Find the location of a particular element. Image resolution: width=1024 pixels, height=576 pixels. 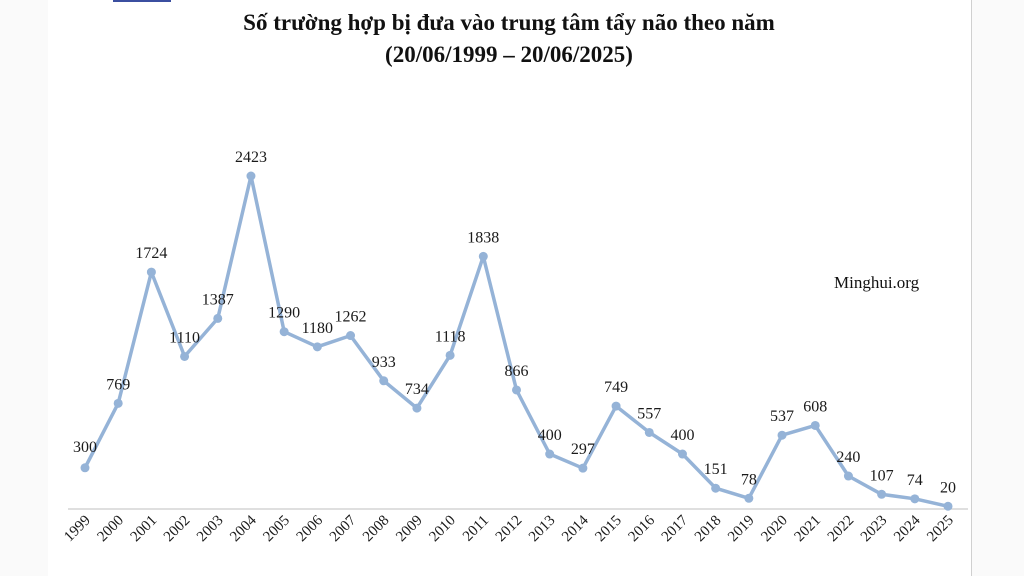

x-tick-2001: 2001 is located at coordinates (144, 529).